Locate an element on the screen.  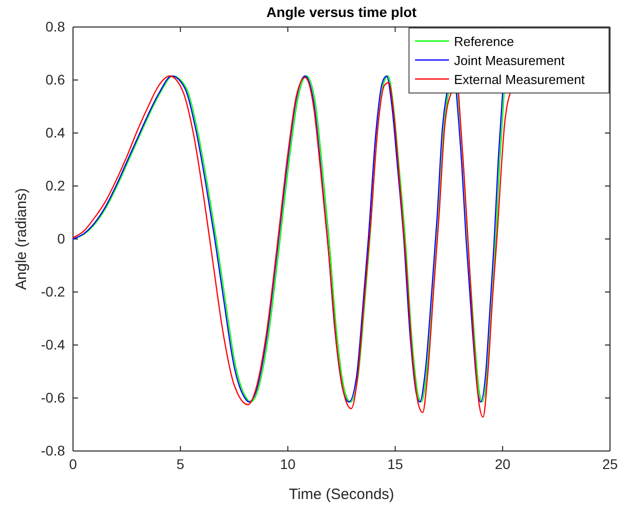
legend-label: Reference is located at coordinates (484, 41).